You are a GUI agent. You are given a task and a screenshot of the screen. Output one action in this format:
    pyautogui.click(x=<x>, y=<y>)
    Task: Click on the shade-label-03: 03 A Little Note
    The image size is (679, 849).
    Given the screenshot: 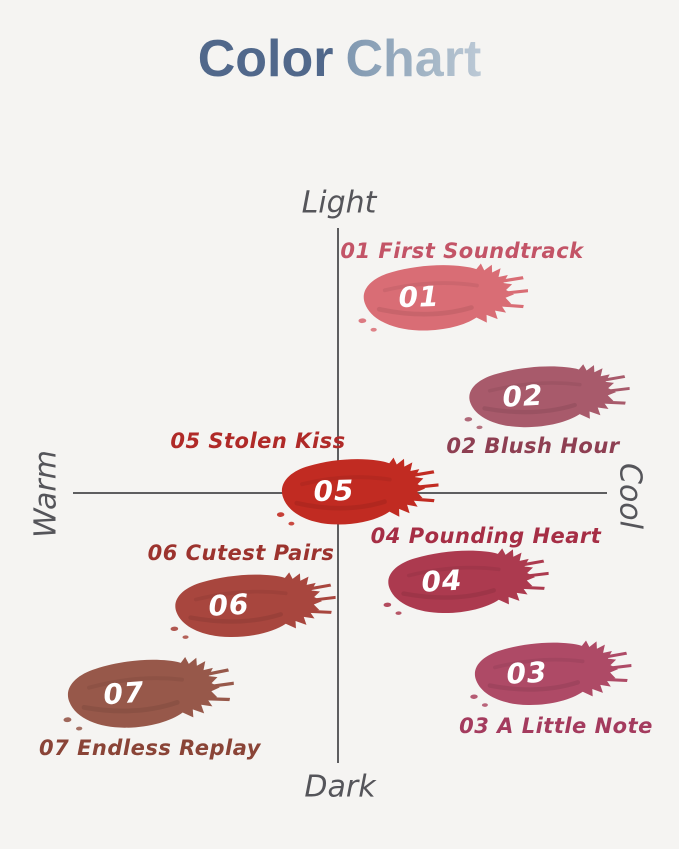 What is the action you would take?
    pyautogui.click(x=556, y=726)
    